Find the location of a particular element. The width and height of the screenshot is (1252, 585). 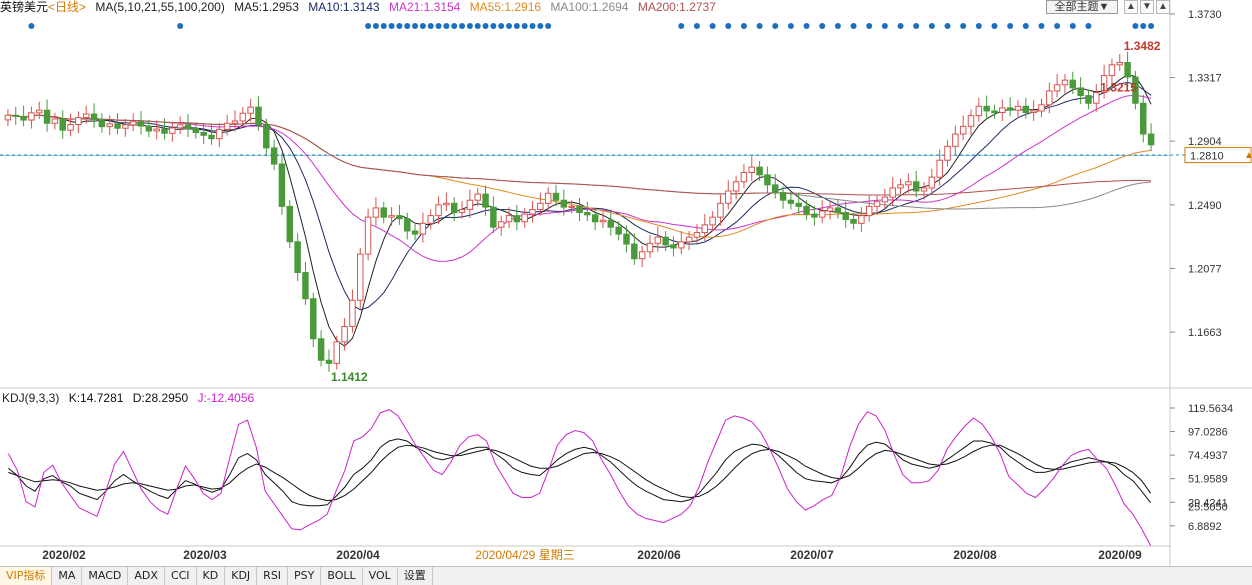

tab-adx: ADX is located at coordinates (146, 576).